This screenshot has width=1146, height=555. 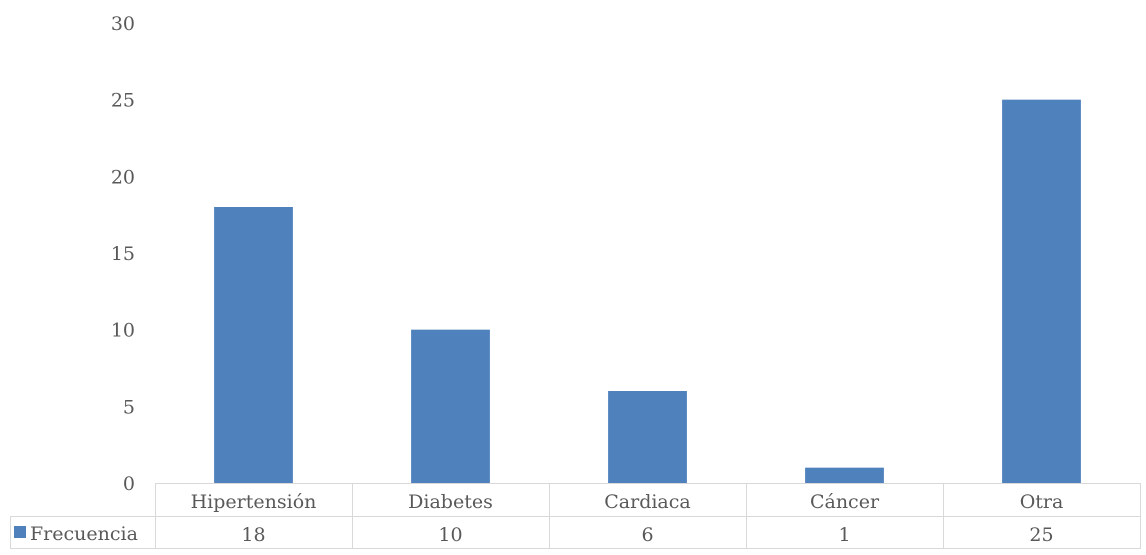 I want to click on value-label: 25, so click(x=1041, y=535).